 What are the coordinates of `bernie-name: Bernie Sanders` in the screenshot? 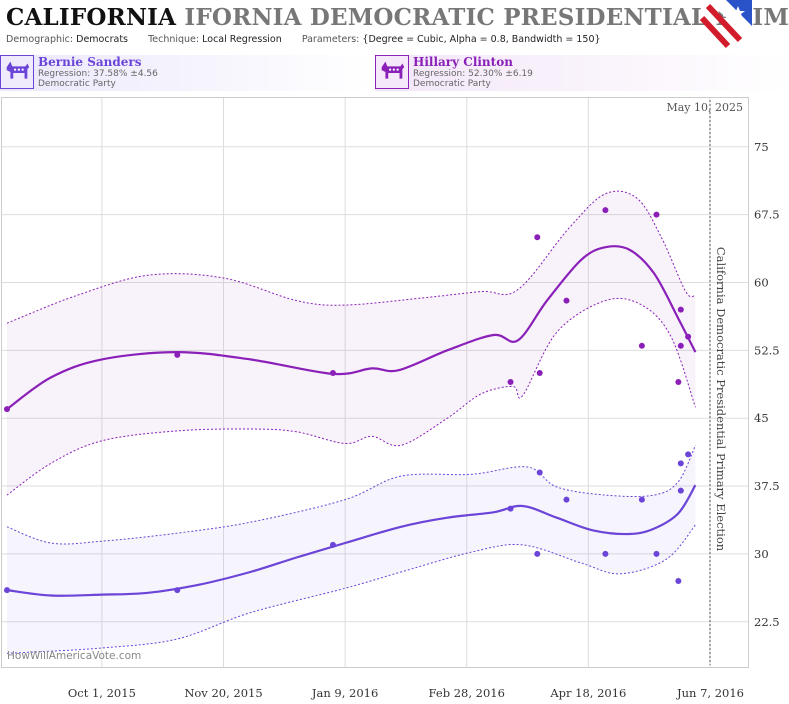 It's located at (90, 62).